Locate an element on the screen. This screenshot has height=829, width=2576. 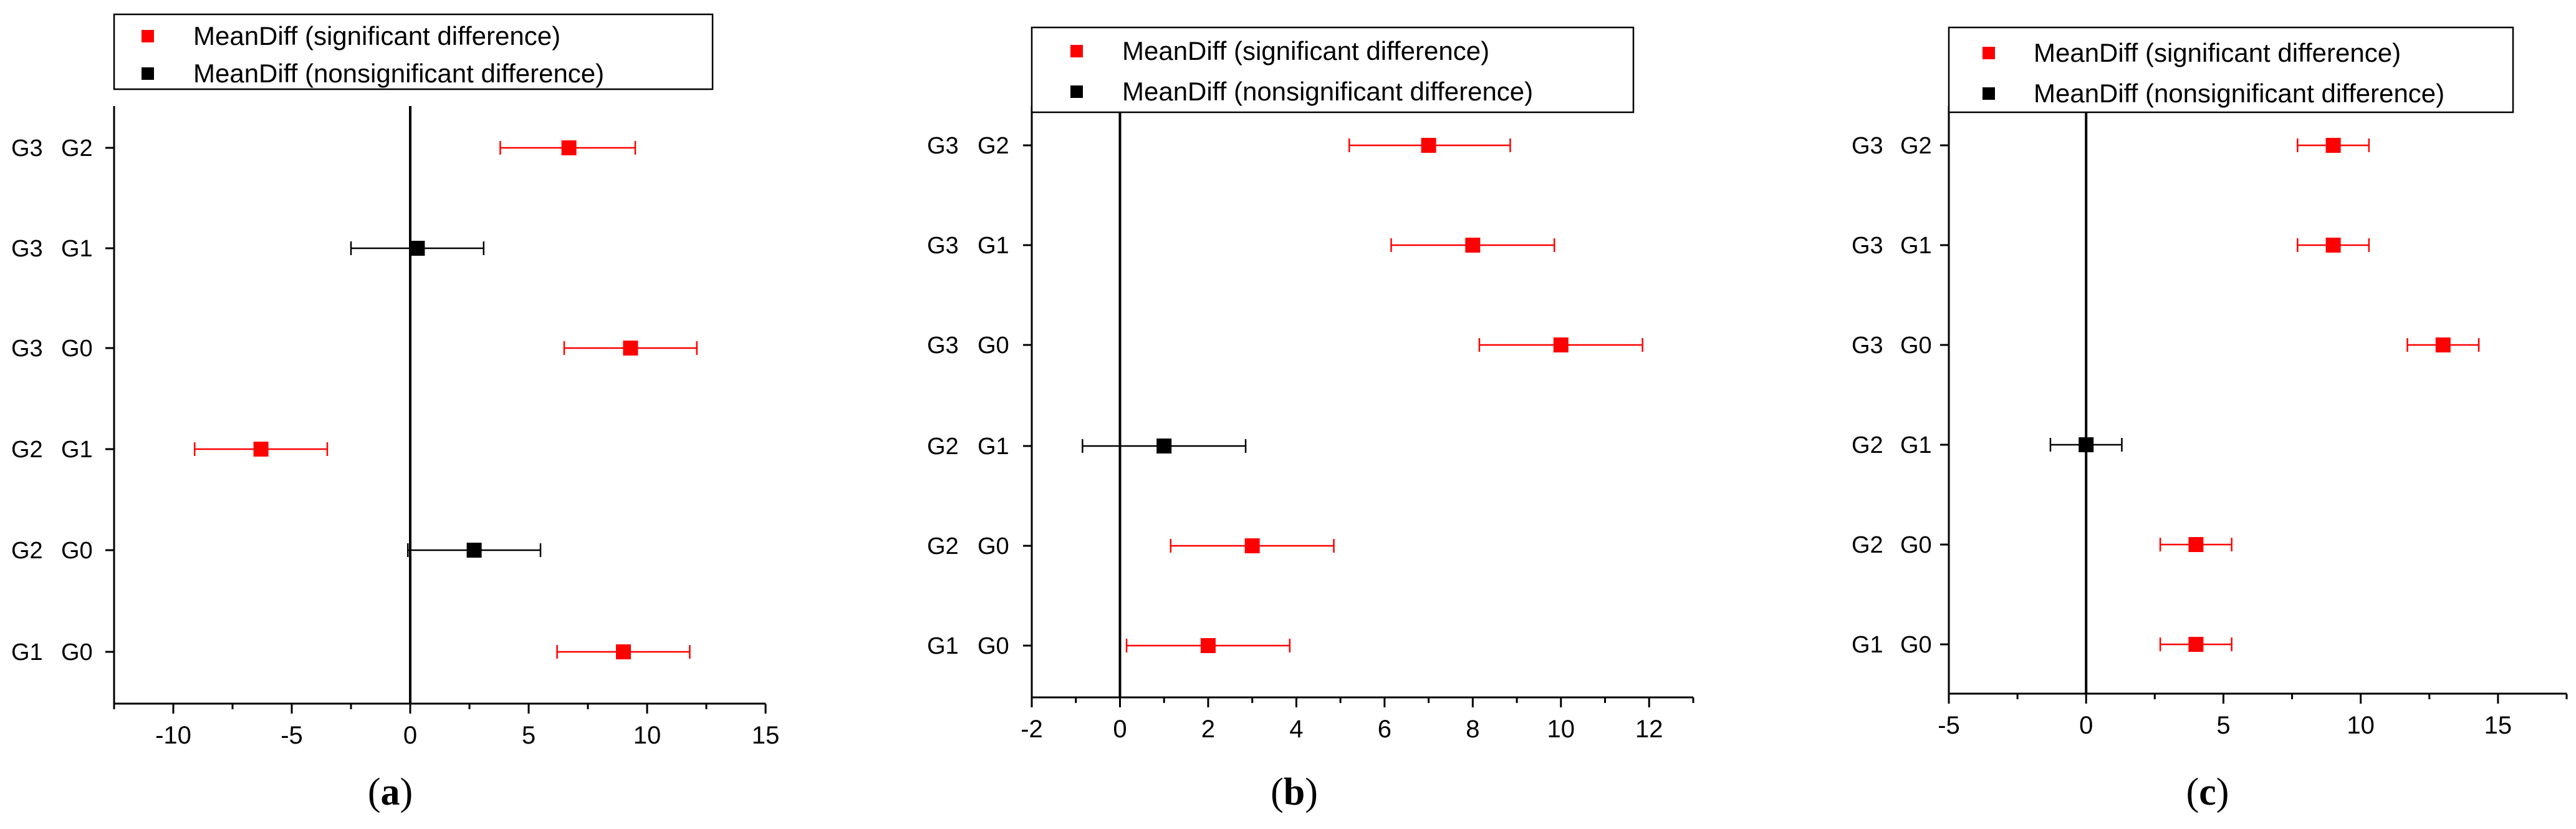
caption-letter: b is located at coordinates (1294, 792).